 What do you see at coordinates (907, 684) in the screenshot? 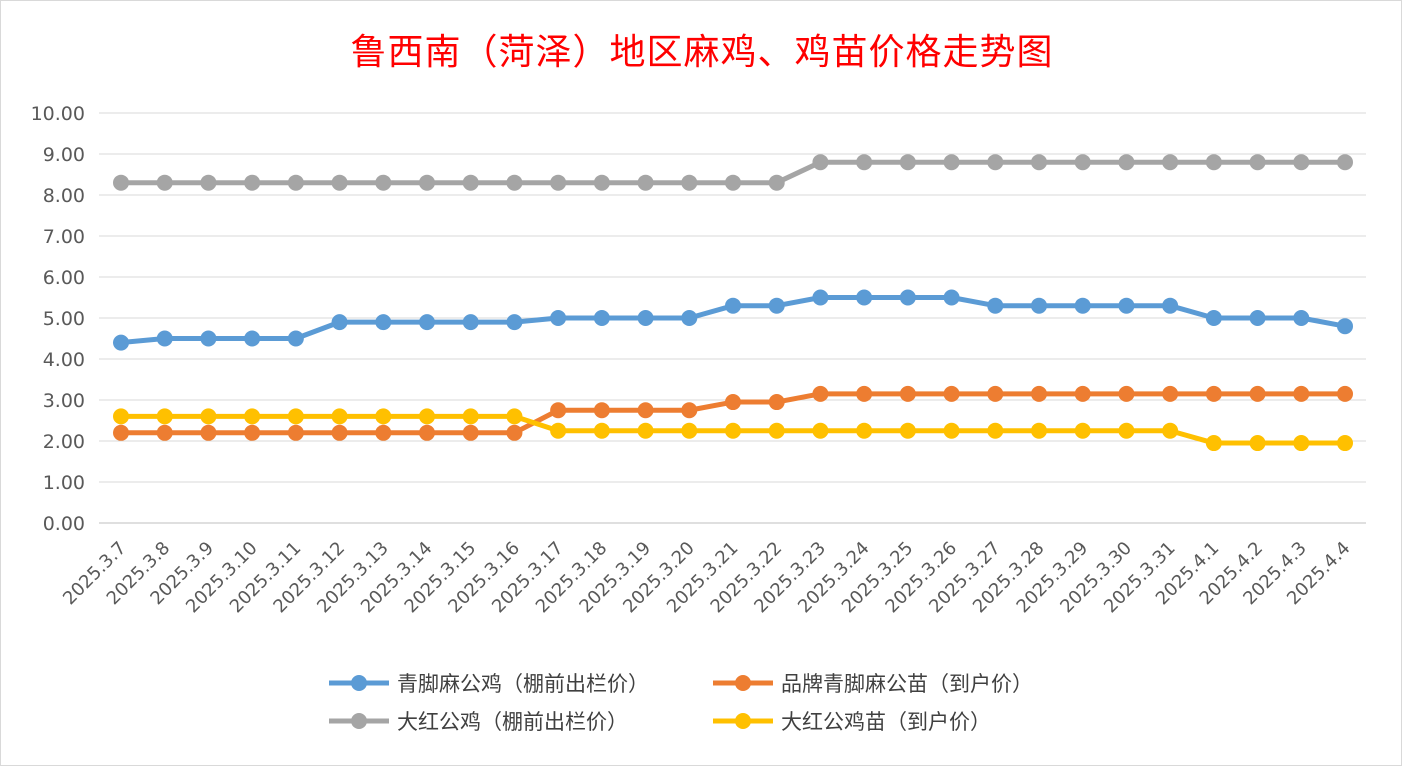
I see `legend-label: 品牌青脚麻公苗（到户价）` at bounding box center [907, 684].